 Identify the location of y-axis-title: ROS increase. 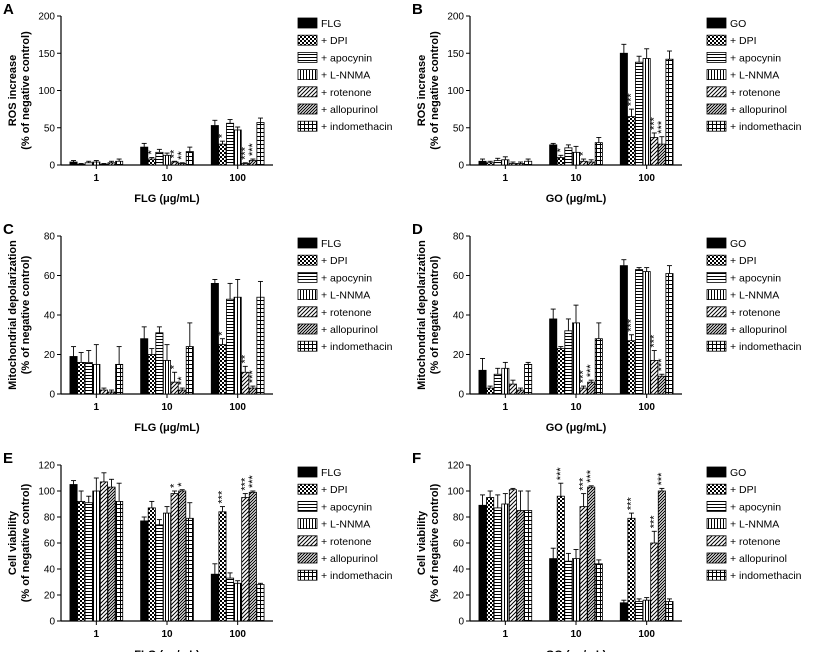
(13, 91).